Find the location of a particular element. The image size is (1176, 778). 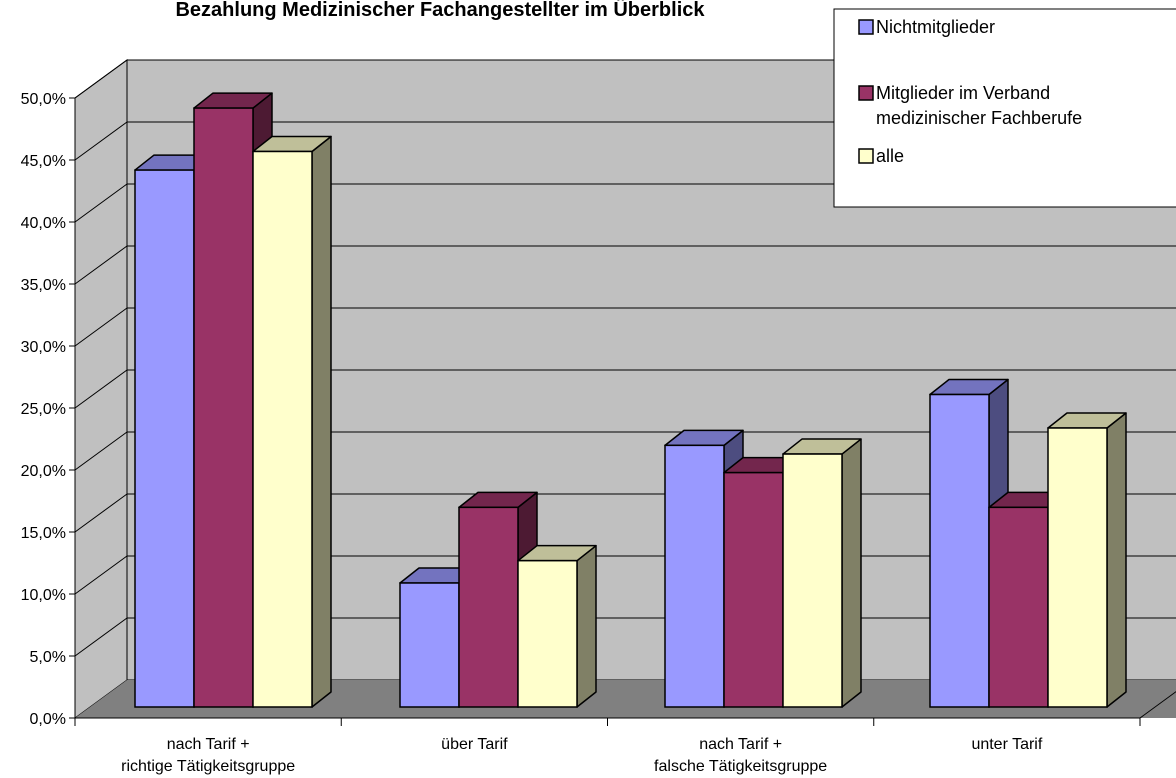

category-label: richtige Tätigkeitsgruppe is located at coordinates (208, 766).